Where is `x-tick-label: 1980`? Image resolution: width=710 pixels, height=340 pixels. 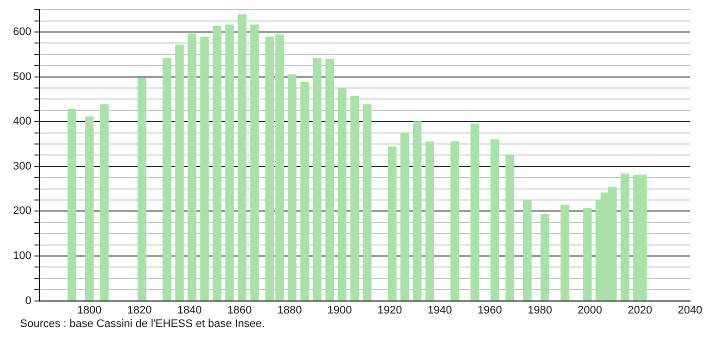
x-tick-label: 1980 is located at coordinates (540, 310).